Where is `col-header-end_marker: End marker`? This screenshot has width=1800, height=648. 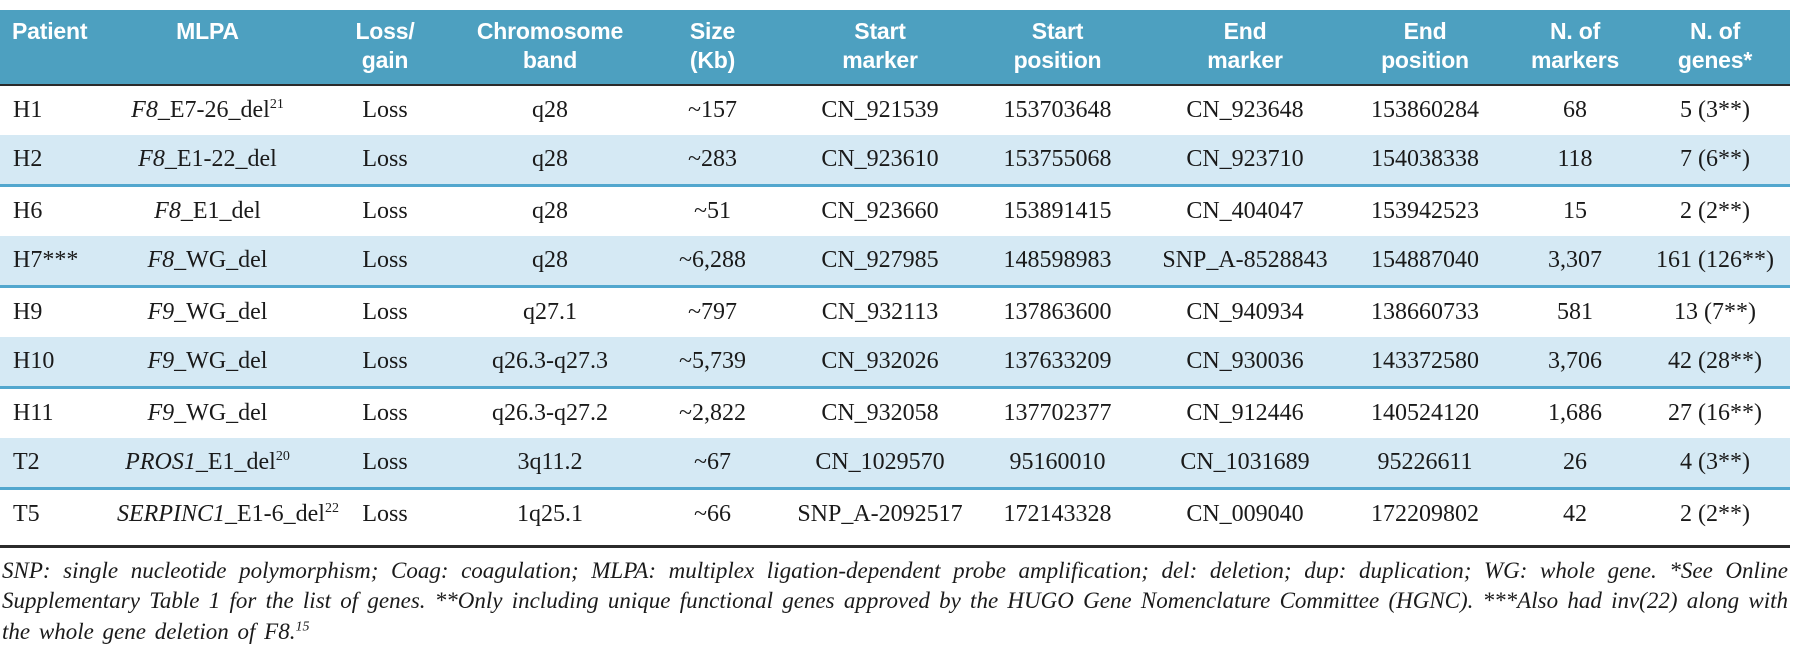 col-header-end_marker: End marker is located at coordinates (1245, 47).